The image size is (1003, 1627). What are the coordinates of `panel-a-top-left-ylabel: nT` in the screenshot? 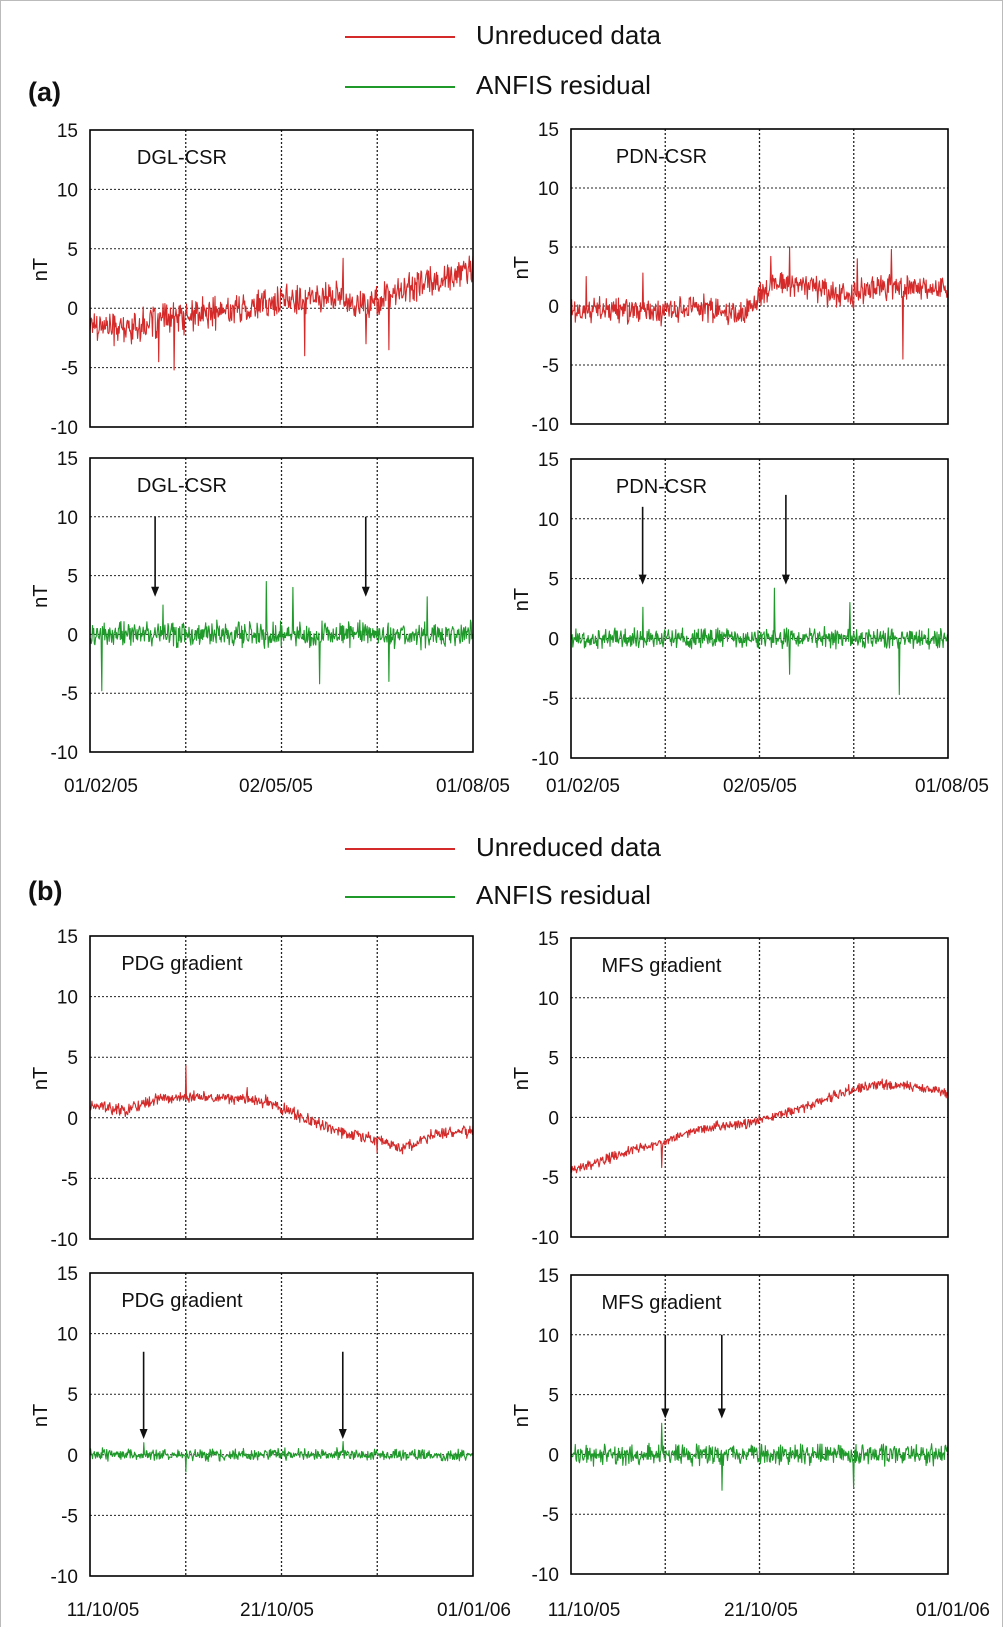 It's located at (41, 269).